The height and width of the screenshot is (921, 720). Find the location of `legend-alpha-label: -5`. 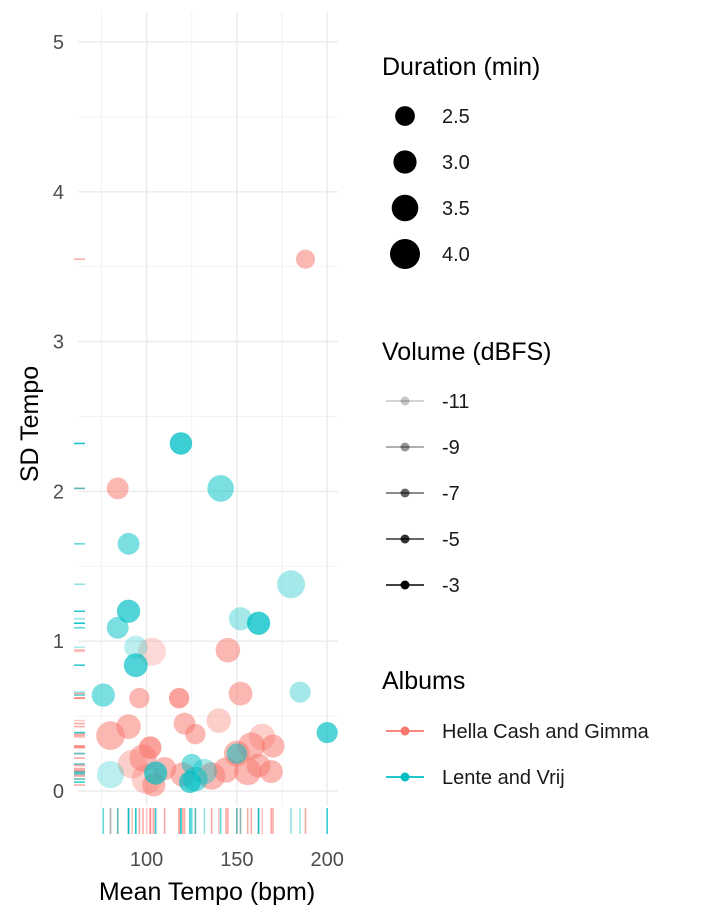

legend-alpha-label: -5 is located at coordinates (451, 540).